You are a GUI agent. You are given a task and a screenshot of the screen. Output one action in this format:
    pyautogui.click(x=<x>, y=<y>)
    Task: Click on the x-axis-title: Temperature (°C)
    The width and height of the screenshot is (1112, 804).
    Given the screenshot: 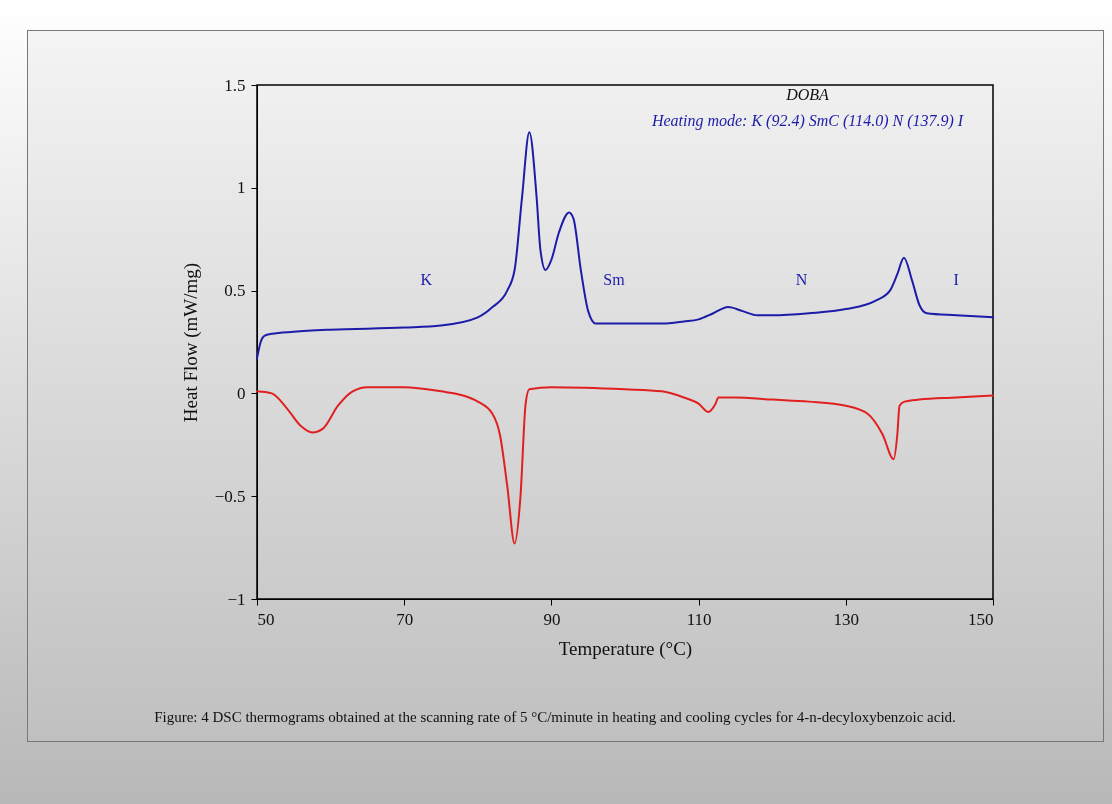 What is the action you would take?
    pyautogui.click(x=625, y=648)
    